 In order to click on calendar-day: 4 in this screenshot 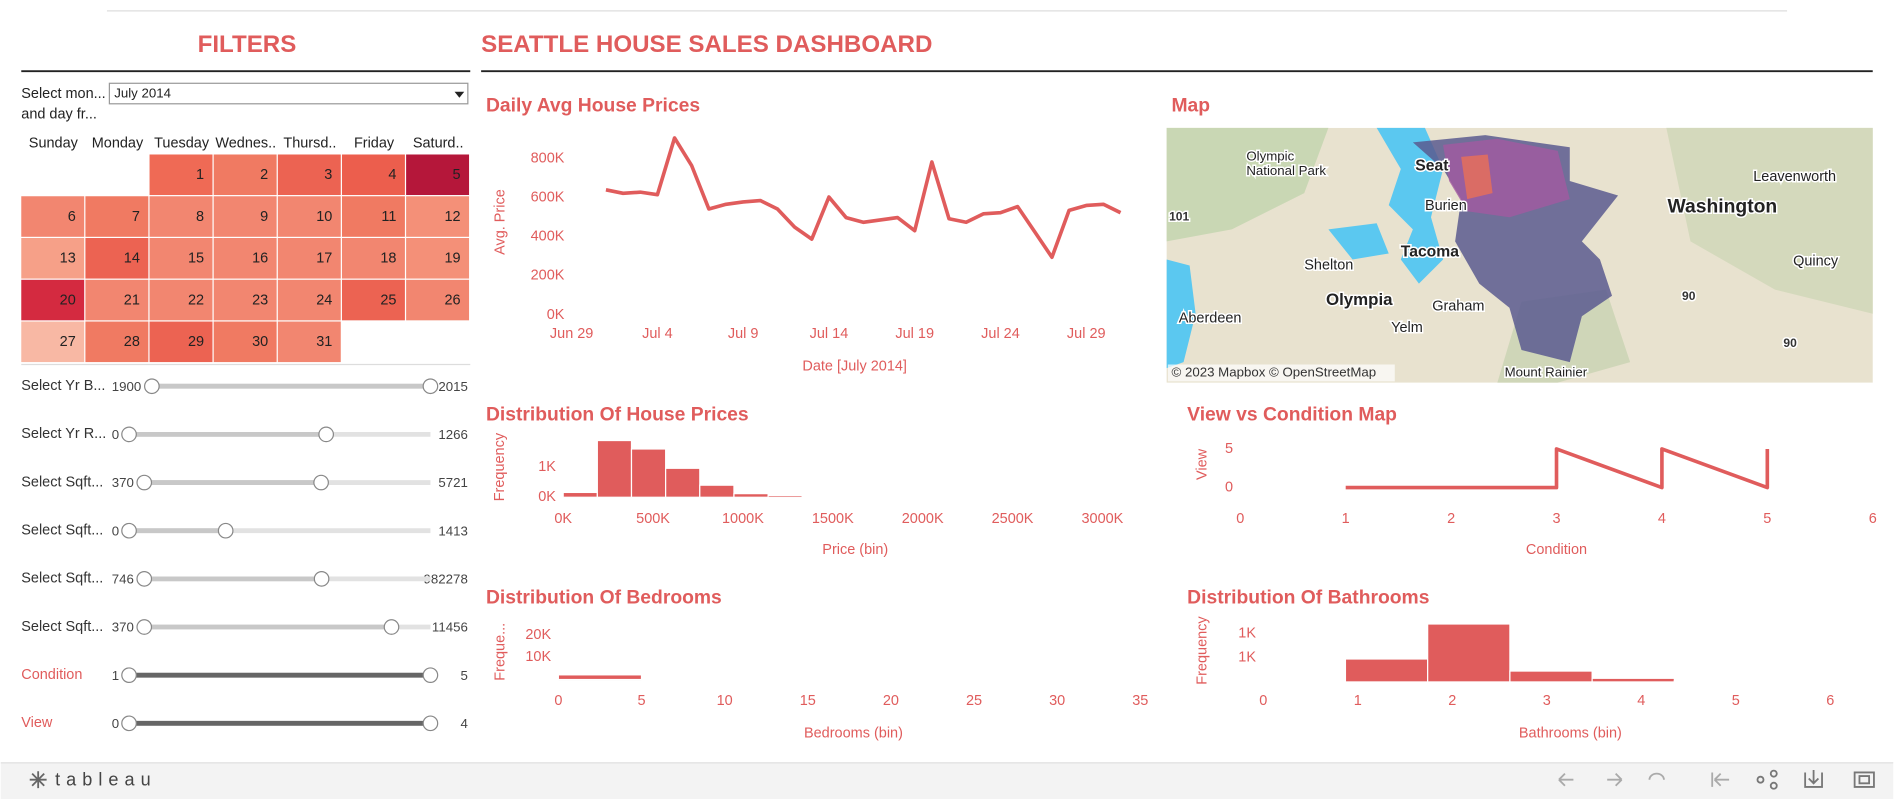, I will do `click(392, 175)`.